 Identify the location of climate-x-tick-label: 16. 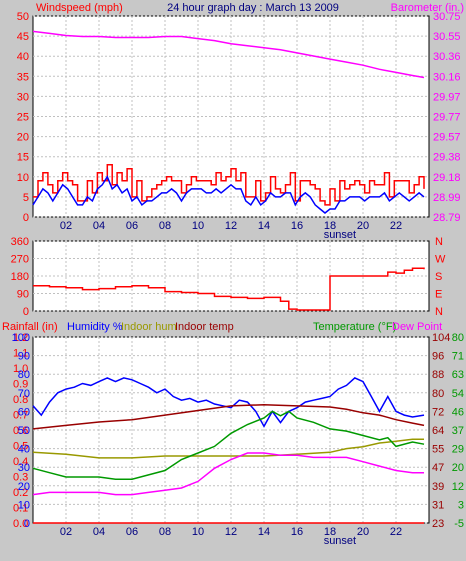
(297, 532).